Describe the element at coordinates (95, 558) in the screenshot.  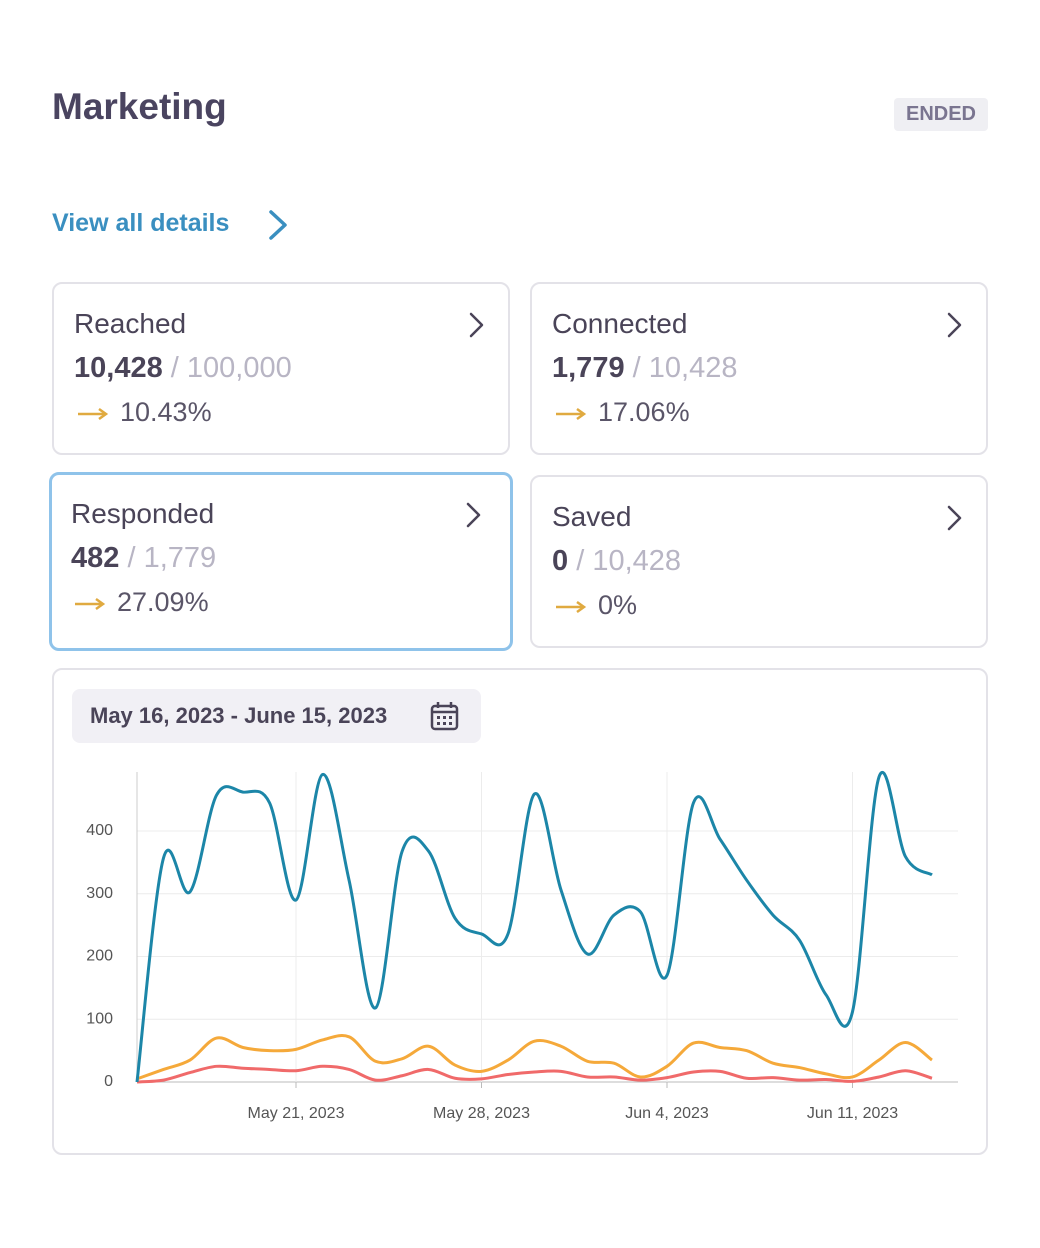
I see `card-count: 482` at that location.